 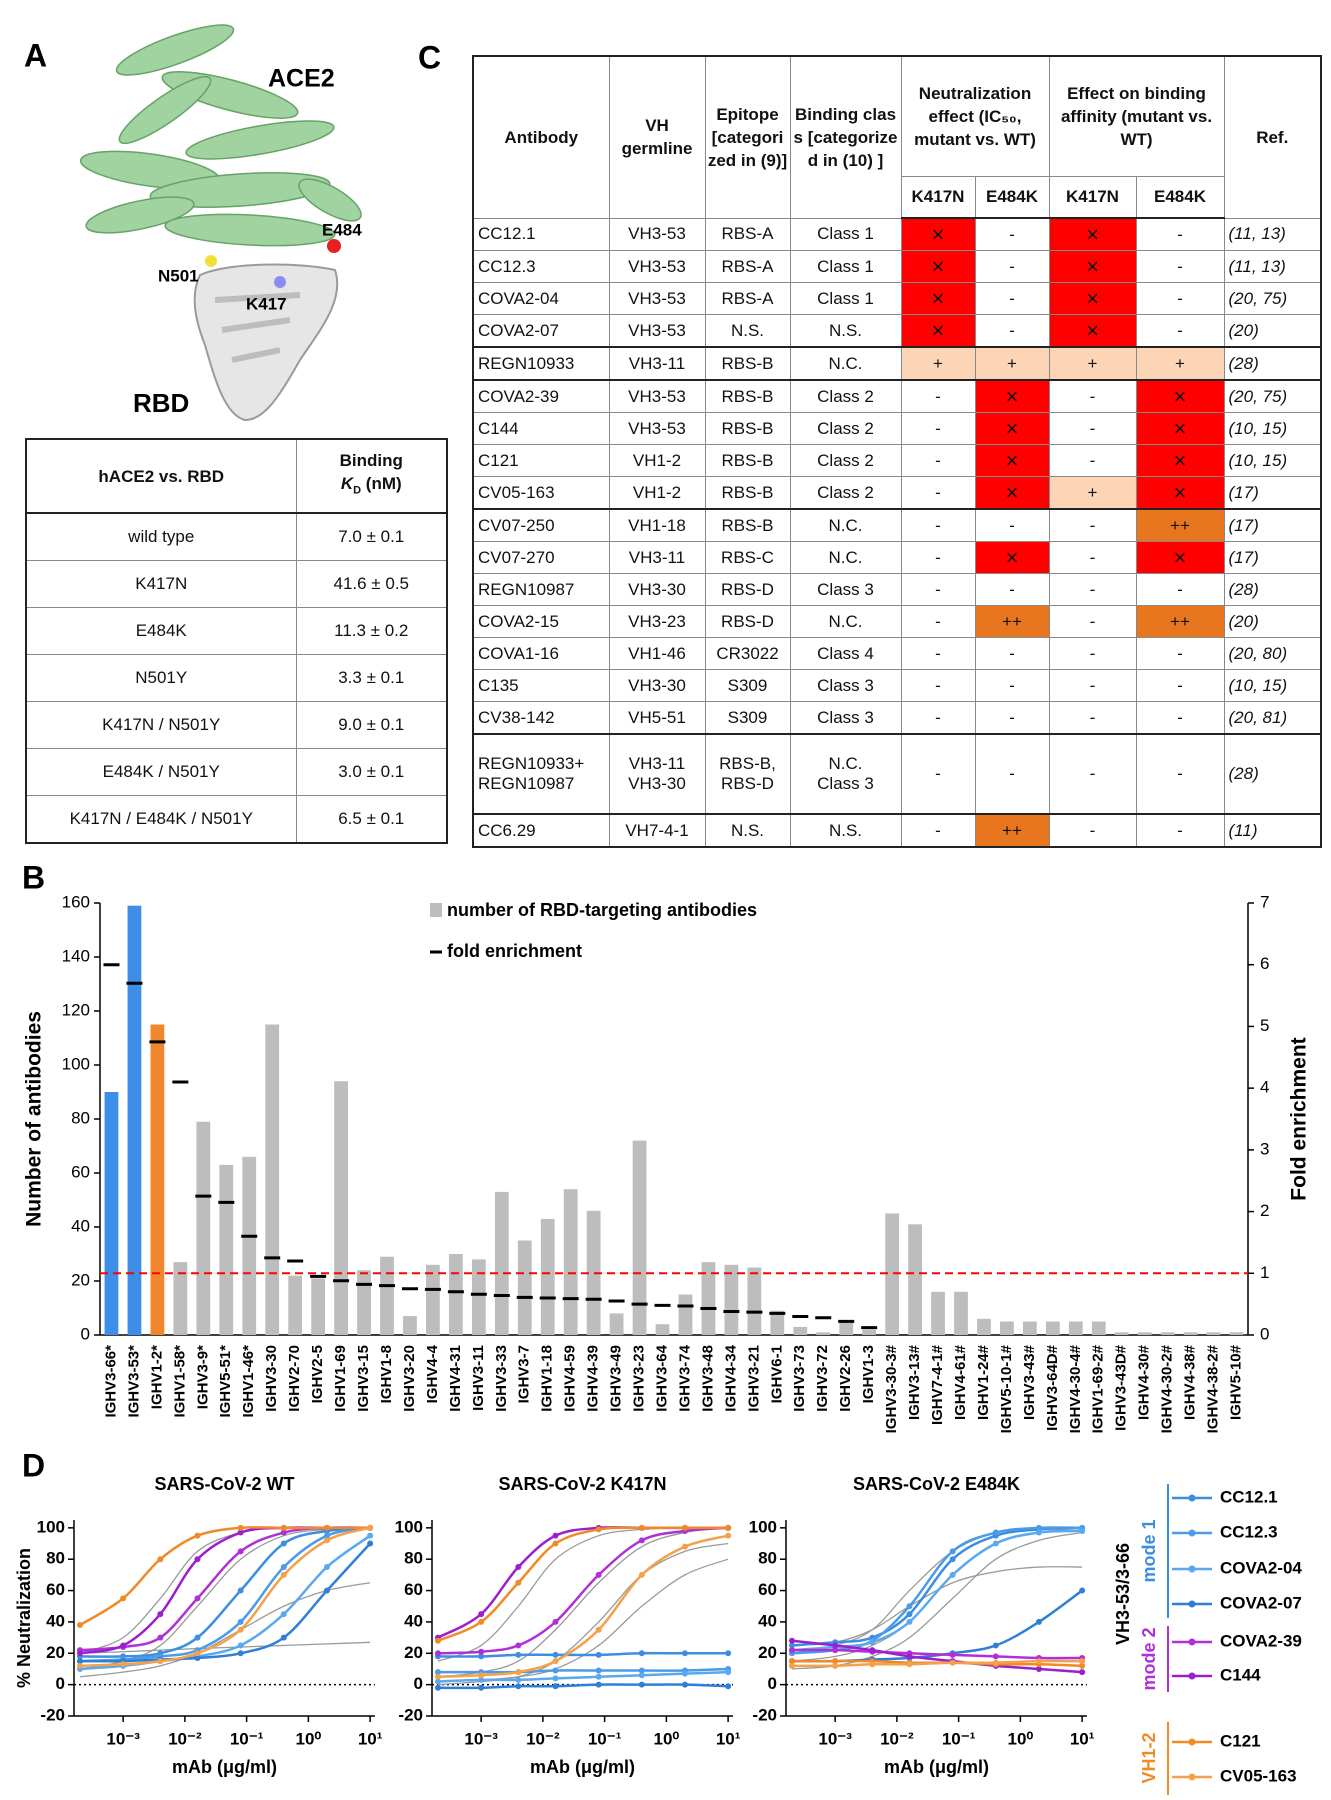 What do you see at coordinates (1299, 1118) in the screenshot?
I see `y2-axis-label: Fold enrichment` at bounding box center [1299, 1118].